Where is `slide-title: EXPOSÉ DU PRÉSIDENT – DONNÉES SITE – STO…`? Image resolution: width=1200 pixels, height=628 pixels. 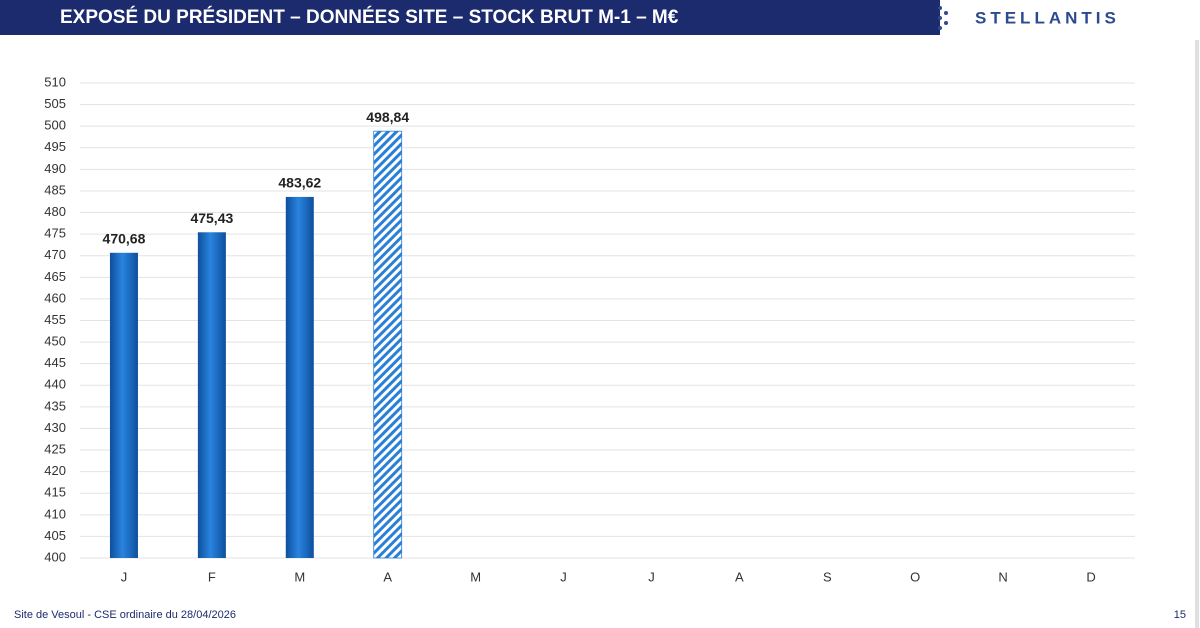
slide-title: EXPOSÉ DU PRÉSIDENT – DONNÉES SITE – STO… is located at coordinates (369, 17).